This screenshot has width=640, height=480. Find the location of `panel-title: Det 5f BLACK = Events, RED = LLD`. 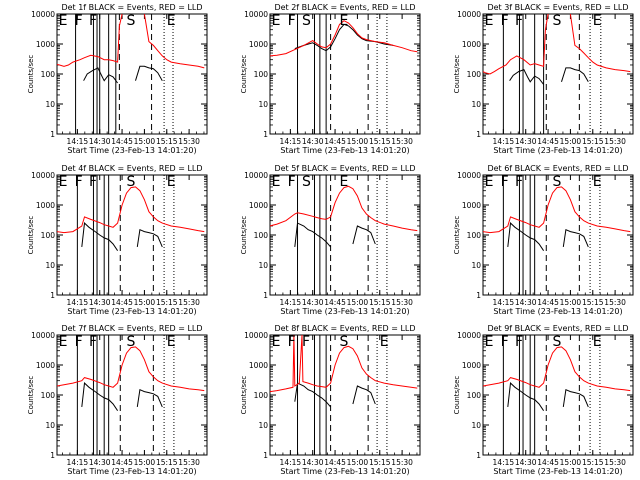

panel-title: Det 5f BLACK = Events, RED = LLD is located at coordinates (344, 168).